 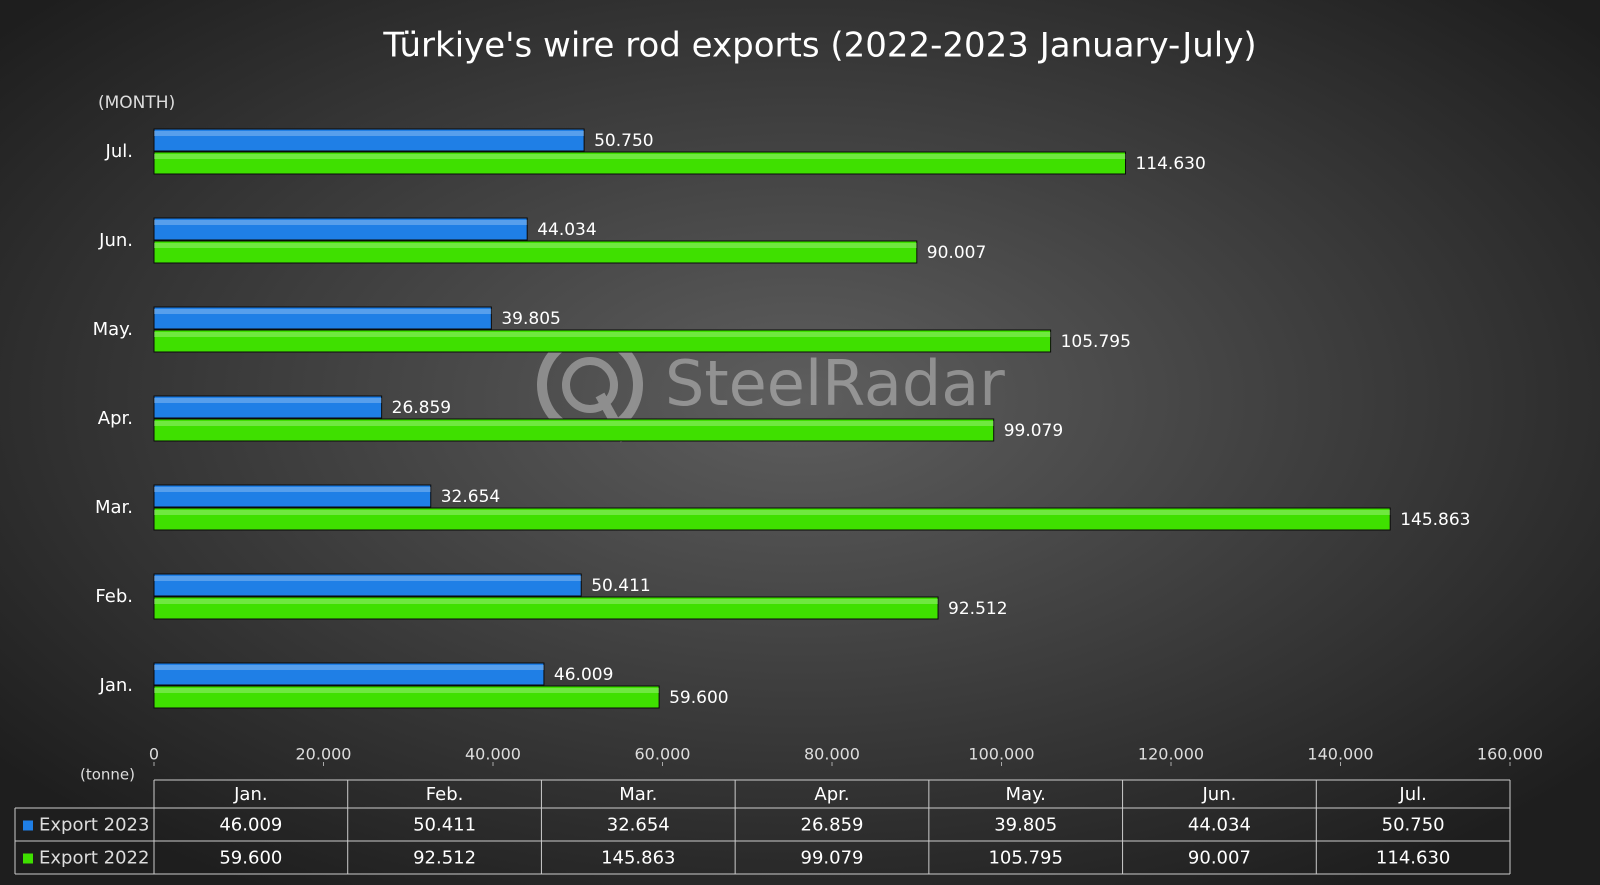 What do you see at coordinates (1096, 342) in the screenshot?
I see `data-label: 105.795` at bounding box center [1096, 342].